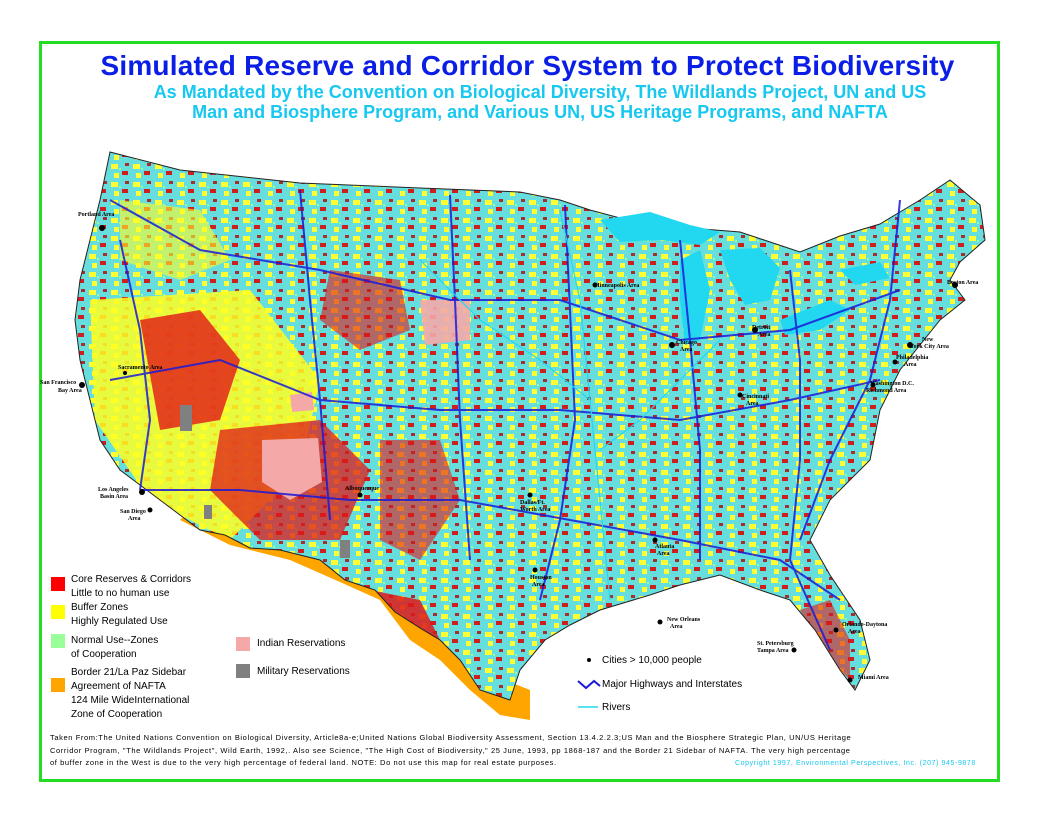 This screenshot has width=1055, height=815. I want to click on city-label-neworleans-1: New Orleans, so click(684, 620).